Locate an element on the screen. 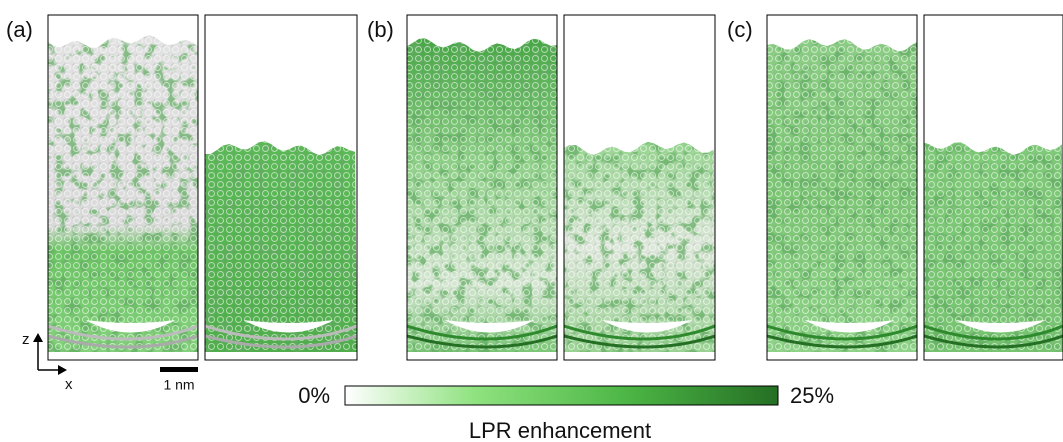 This screenshot has height=442, width=1063. colorbar-max: 25% is located at coordinates (812, 395).